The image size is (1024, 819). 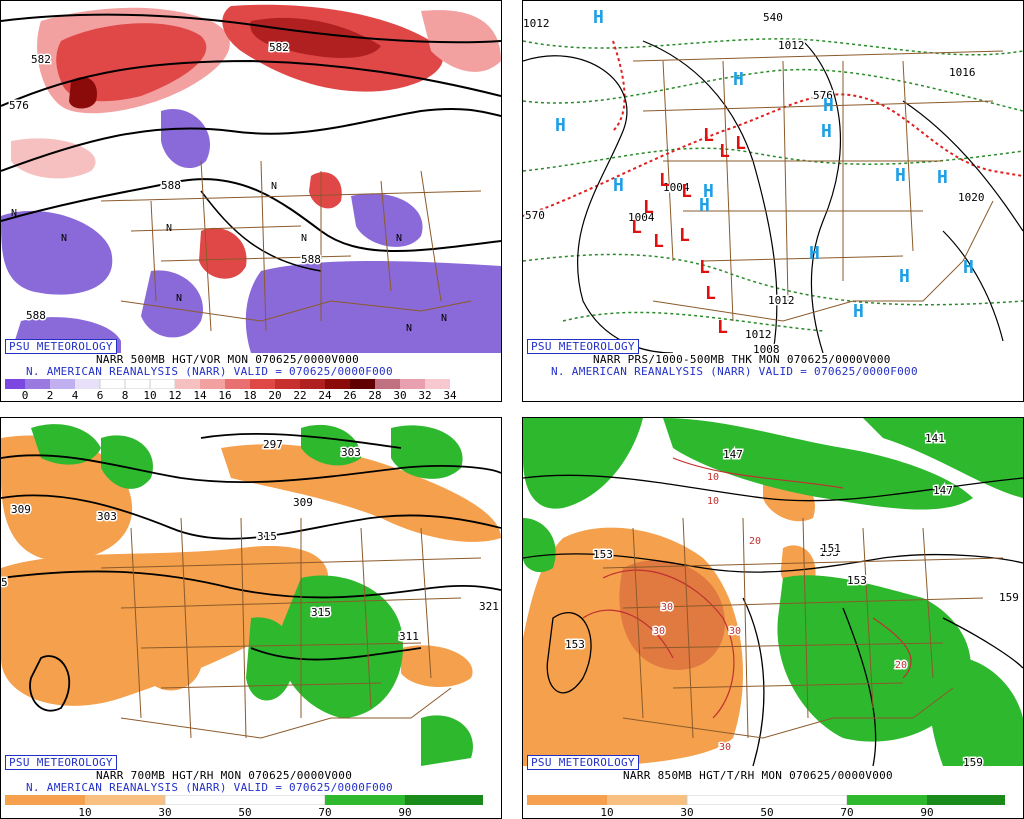 I want to click on contour-label: 1016, so click(x=962, y=72).